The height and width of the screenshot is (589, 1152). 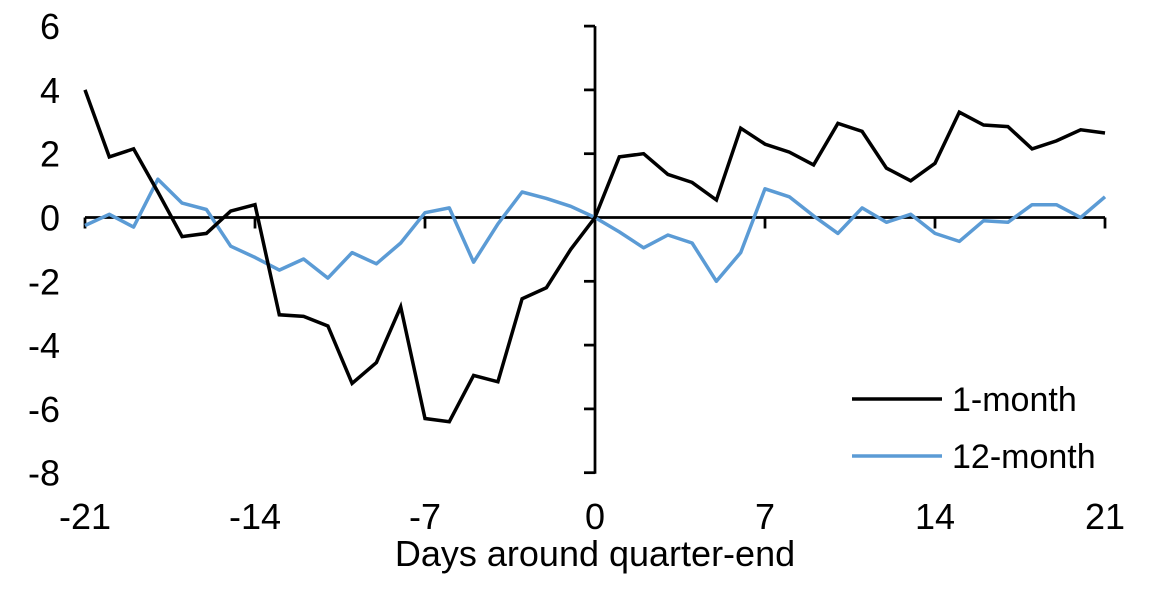 What do you see at coordinates (50, 154) in the screenshot?
I see `y-tick-label: 2` at bounding box center [50, 154].